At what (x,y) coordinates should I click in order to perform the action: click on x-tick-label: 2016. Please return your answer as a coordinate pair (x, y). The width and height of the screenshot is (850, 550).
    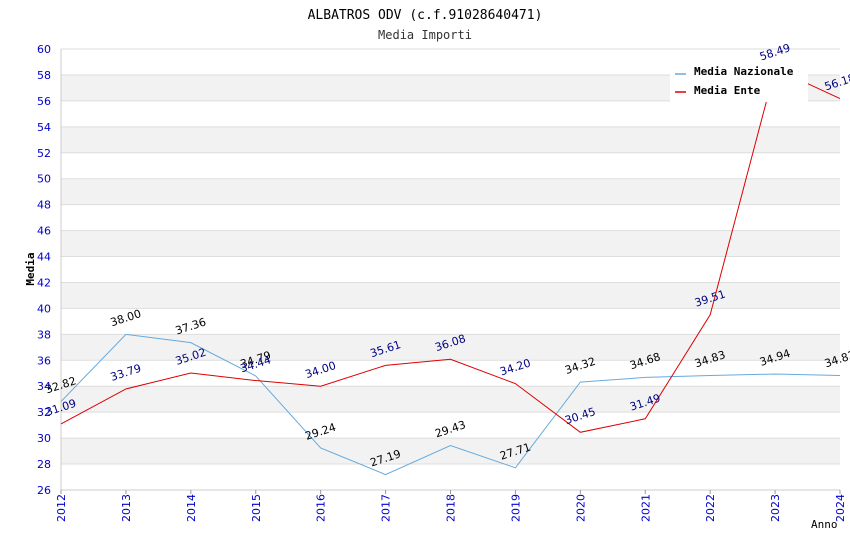
    Looking at the image, I should click on (321, 508).